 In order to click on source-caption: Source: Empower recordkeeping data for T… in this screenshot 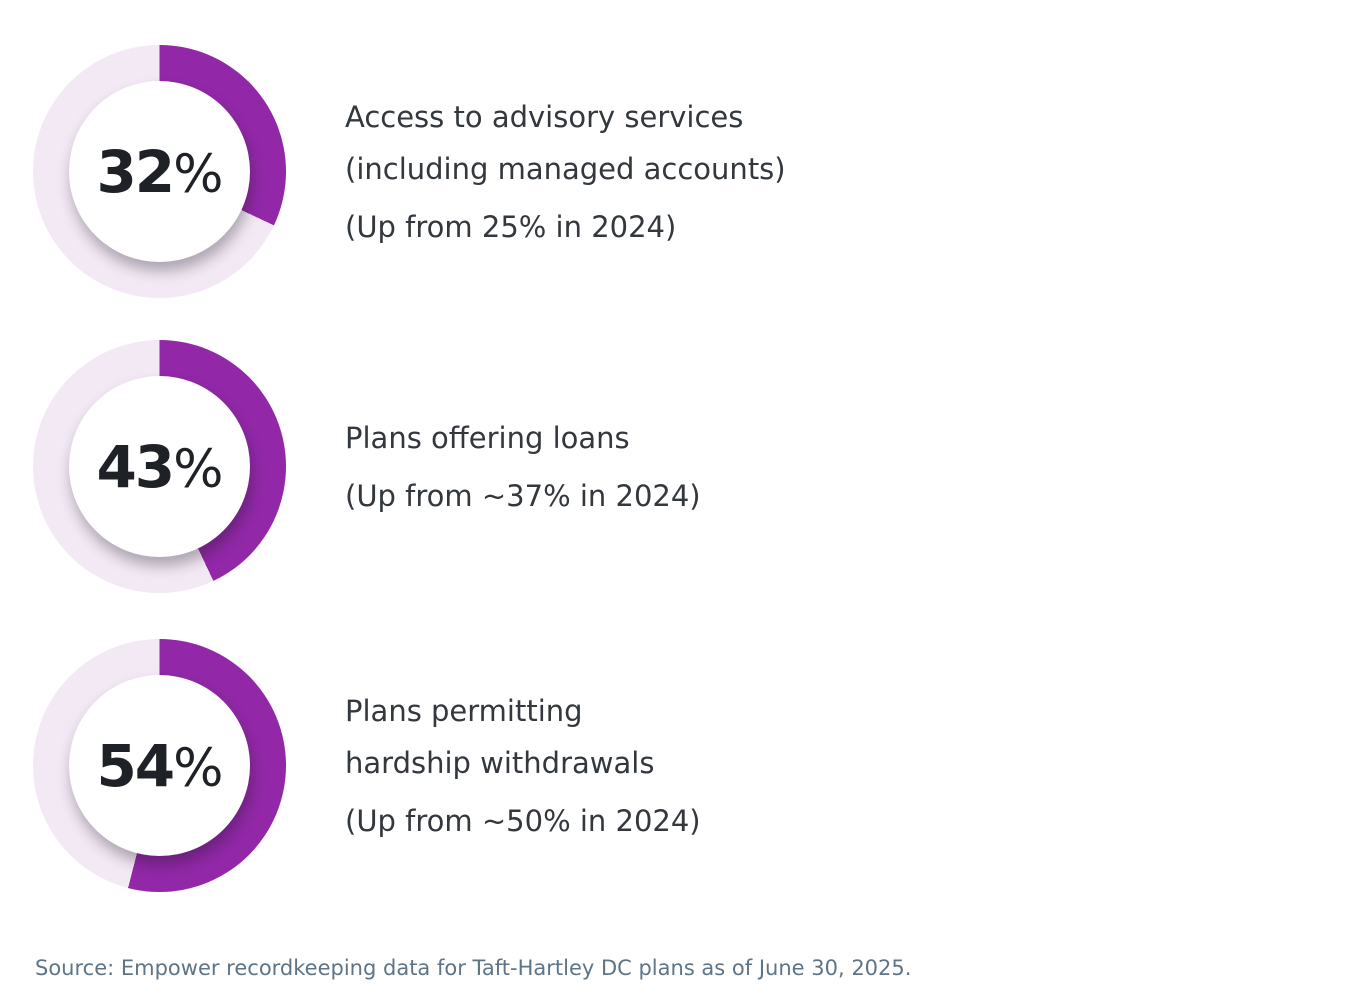, I will do `click(473, 968)`.